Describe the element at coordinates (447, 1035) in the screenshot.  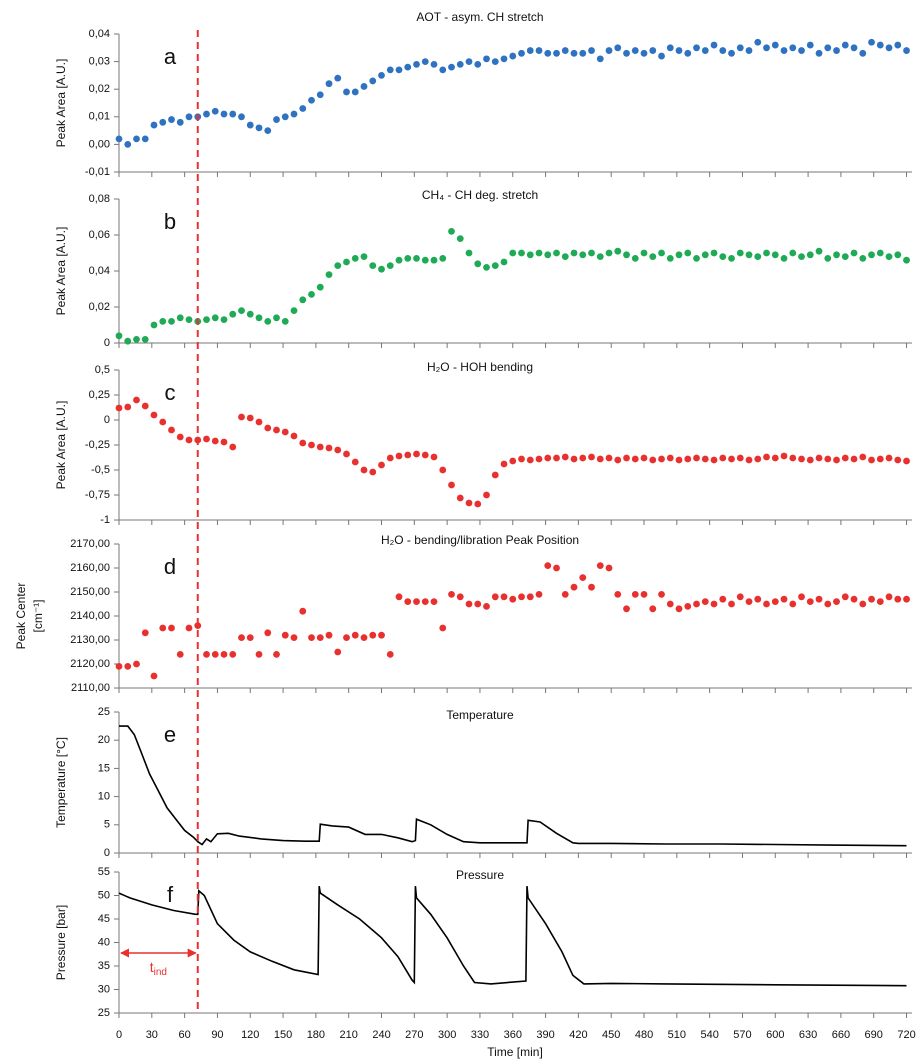
I see `x-tick-label: 300` at that location.